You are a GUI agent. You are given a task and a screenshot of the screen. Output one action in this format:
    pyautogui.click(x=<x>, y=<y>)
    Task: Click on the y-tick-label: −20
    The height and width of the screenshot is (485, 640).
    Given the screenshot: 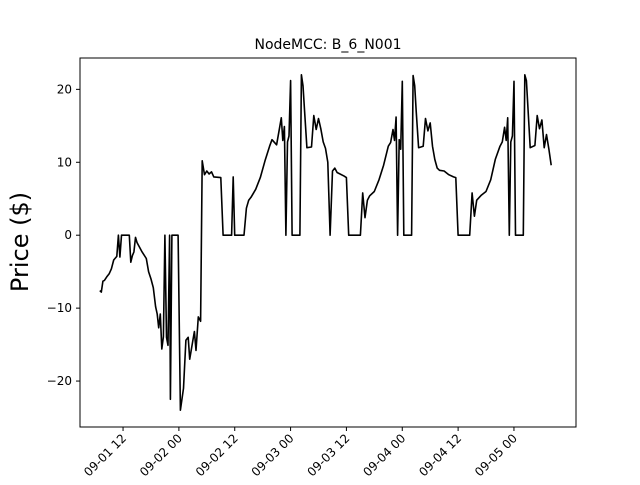 What is the action you would take?
    pyautogui.click(x=59, y=381)
    